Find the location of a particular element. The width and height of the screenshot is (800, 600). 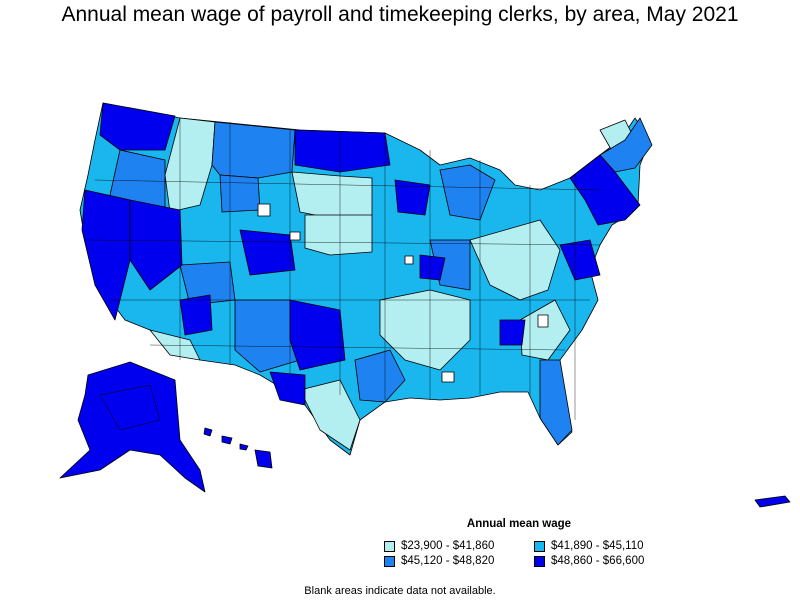

legend-item-tier4: $48,860 - $66,600 is located at coordinates (604, 561).